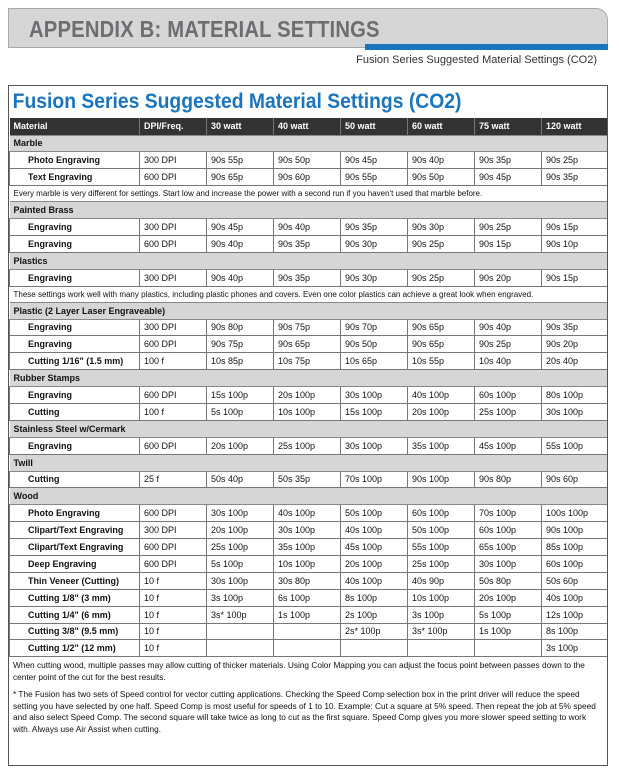  What do you see at coordinates (508, 361) in the screenshot?
I see `table-cell: 10s 40p` at bounding box center [508, 361].